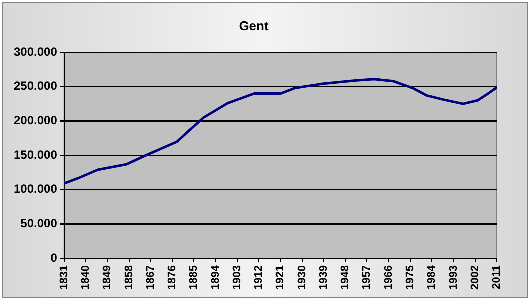  Describe the element at coordinates (54, 257) in the screenshot. I see `y-tick-label: 0` at that location.